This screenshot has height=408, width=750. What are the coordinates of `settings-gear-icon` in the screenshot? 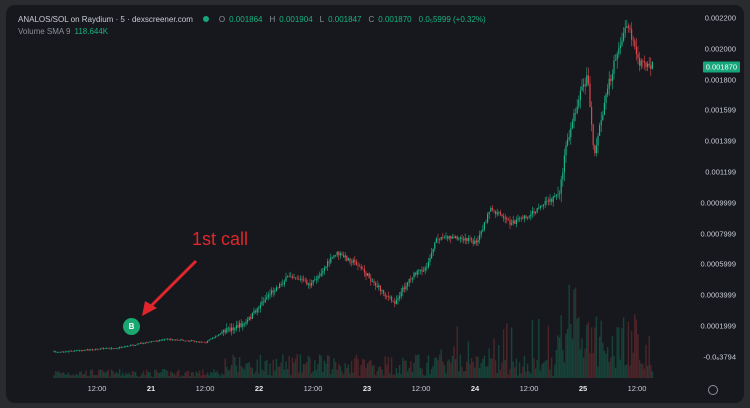 It's located at (713, 390).